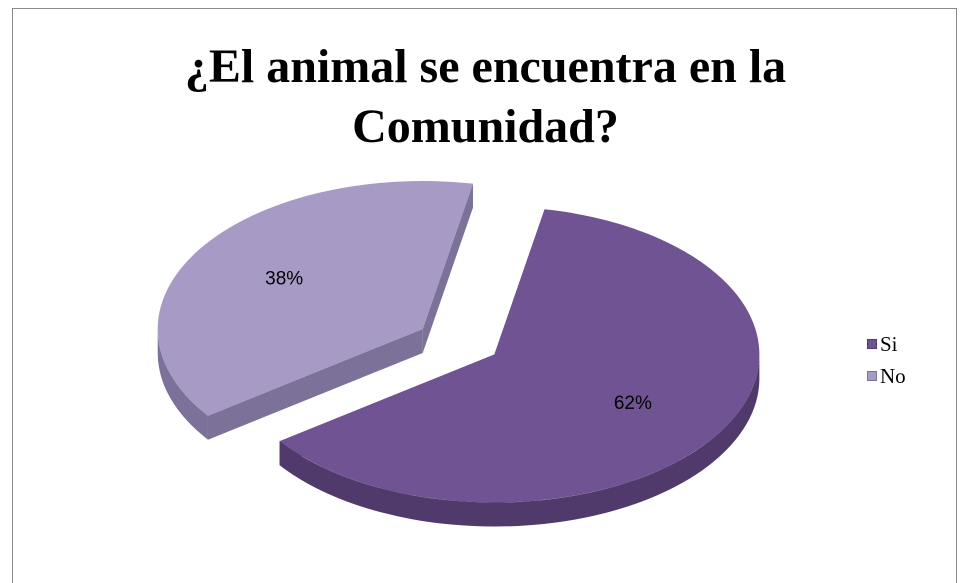 This screenshot has height=583, width=960. What do you see at coordinates (889, 343) in the screenshot?
I see `legend-label-si: Si` at bounding box center [889, 343].